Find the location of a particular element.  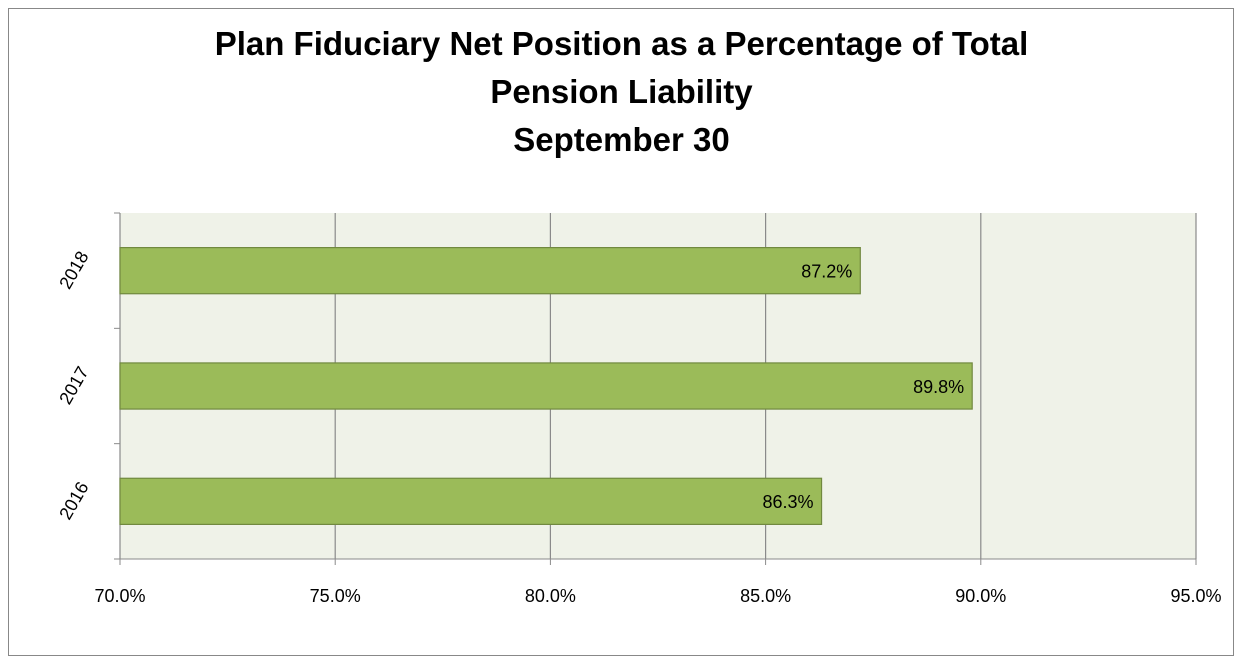

x-tick-label: 70.0% is located at coordinates (119, 596).